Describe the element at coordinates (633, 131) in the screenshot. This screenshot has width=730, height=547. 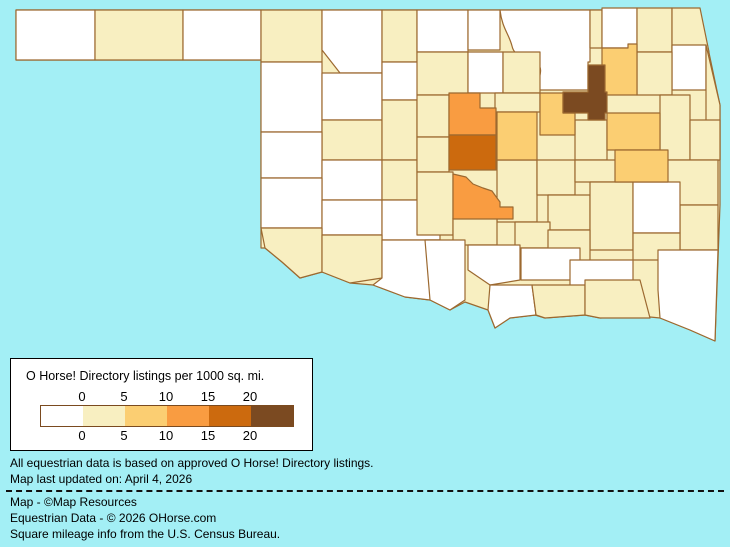
I see `county-64-shape` at that location.